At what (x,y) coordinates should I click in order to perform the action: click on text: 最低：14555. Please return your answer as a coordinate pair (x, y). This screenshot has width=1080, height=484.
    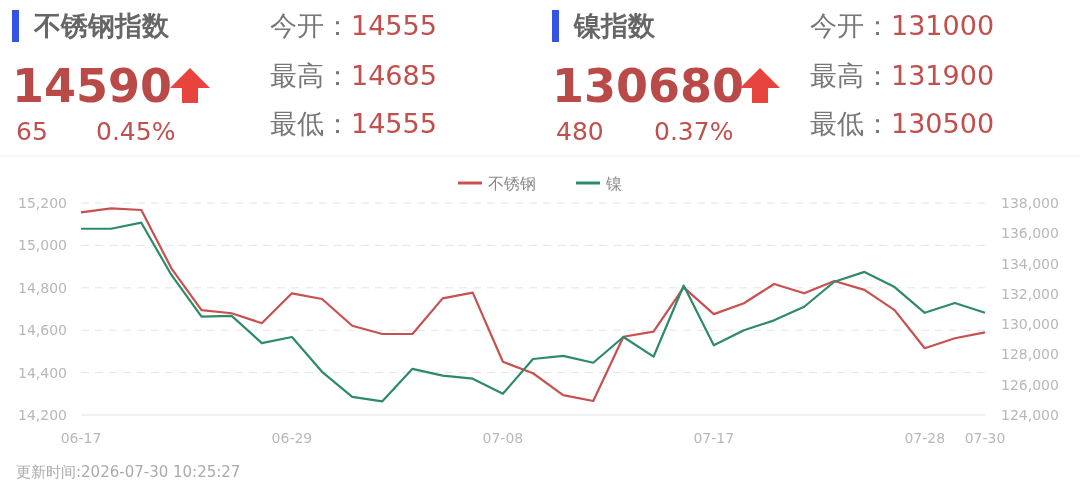
    Looking at the image, I should click on (353, 123).